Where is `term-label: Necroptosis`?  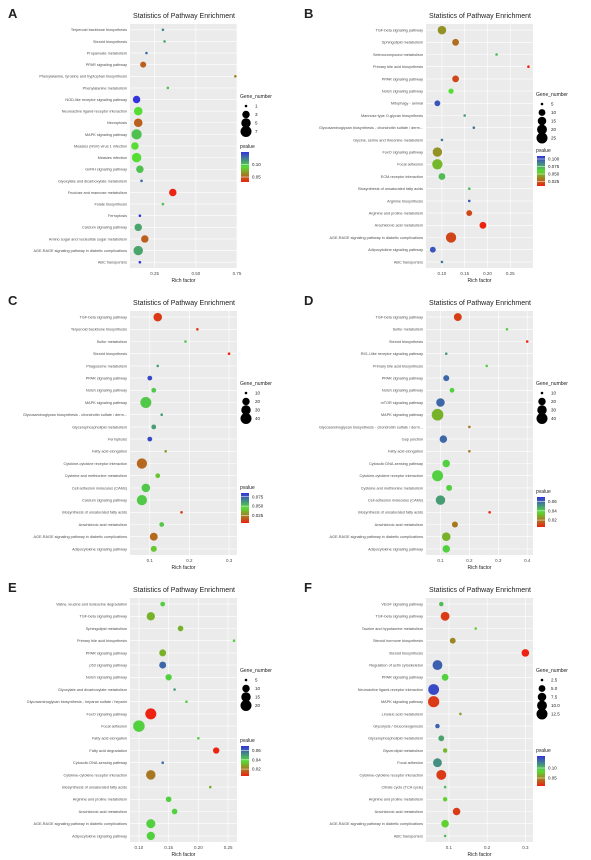 term-label: Necroptosis is located at coordinates (117, 123).